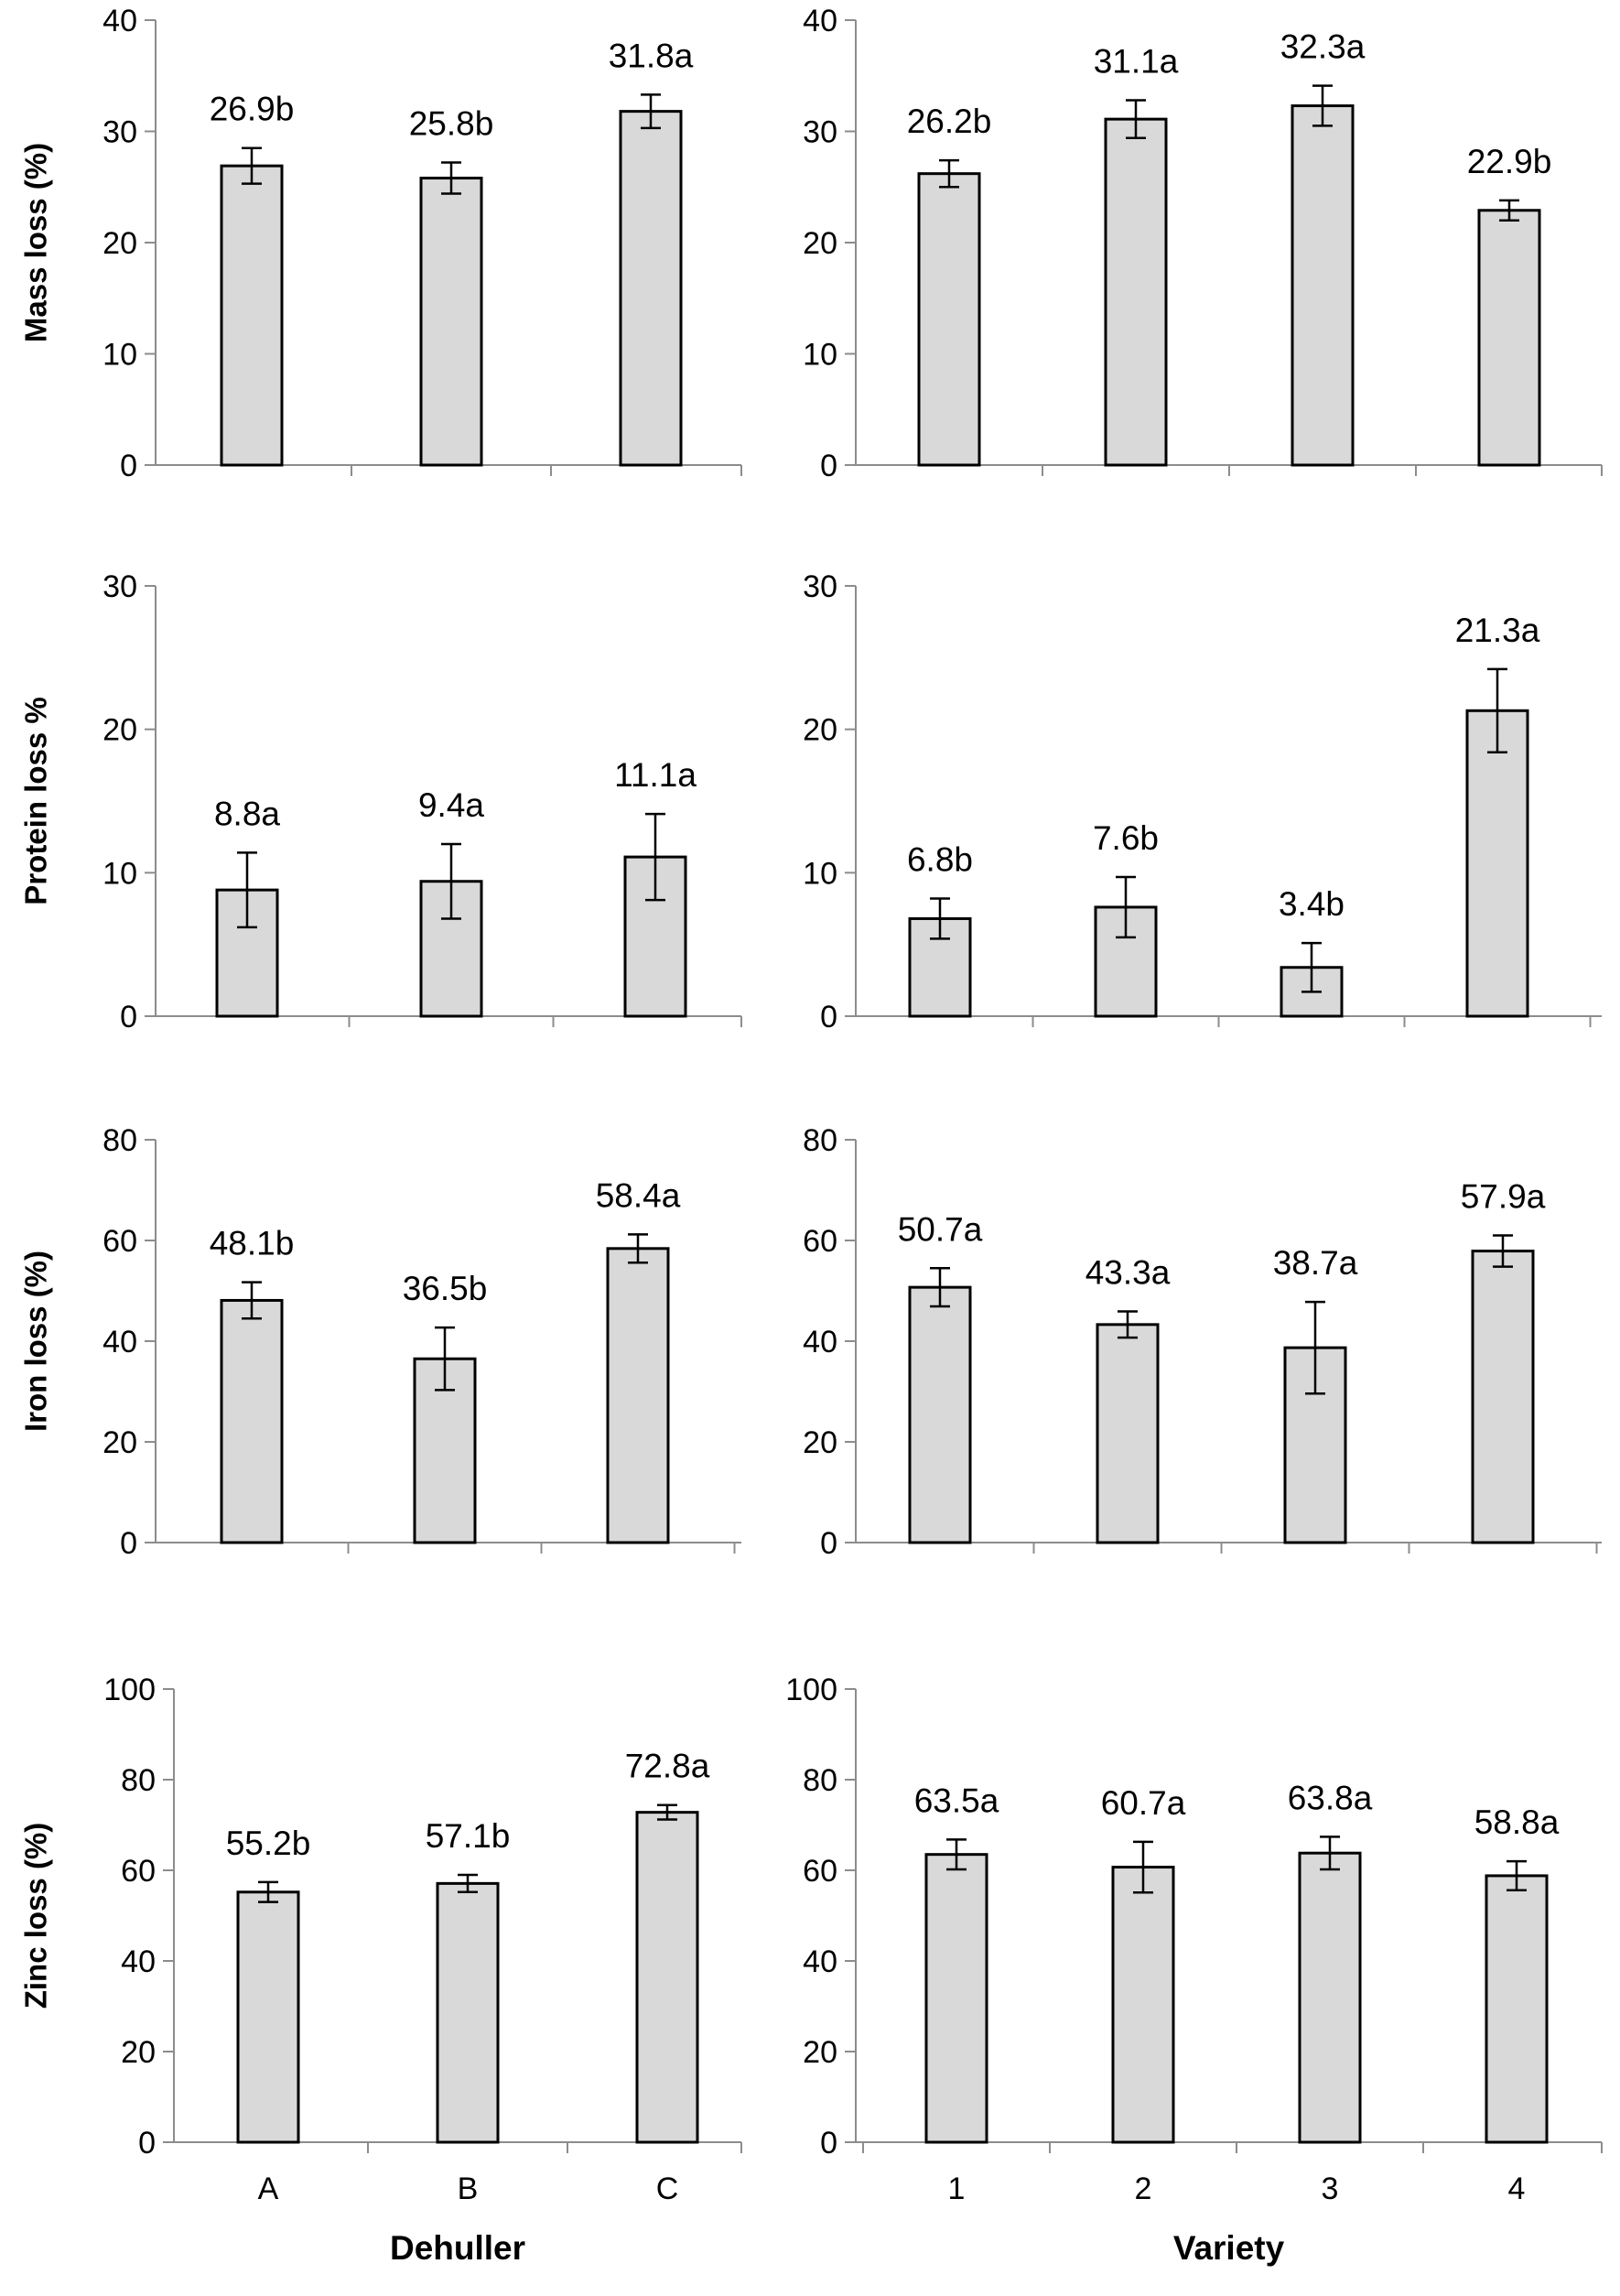 This screenshot has height=2296, width=1620. I want to click on y-axis-title: Zinc loss (%), so click(36, 1916).